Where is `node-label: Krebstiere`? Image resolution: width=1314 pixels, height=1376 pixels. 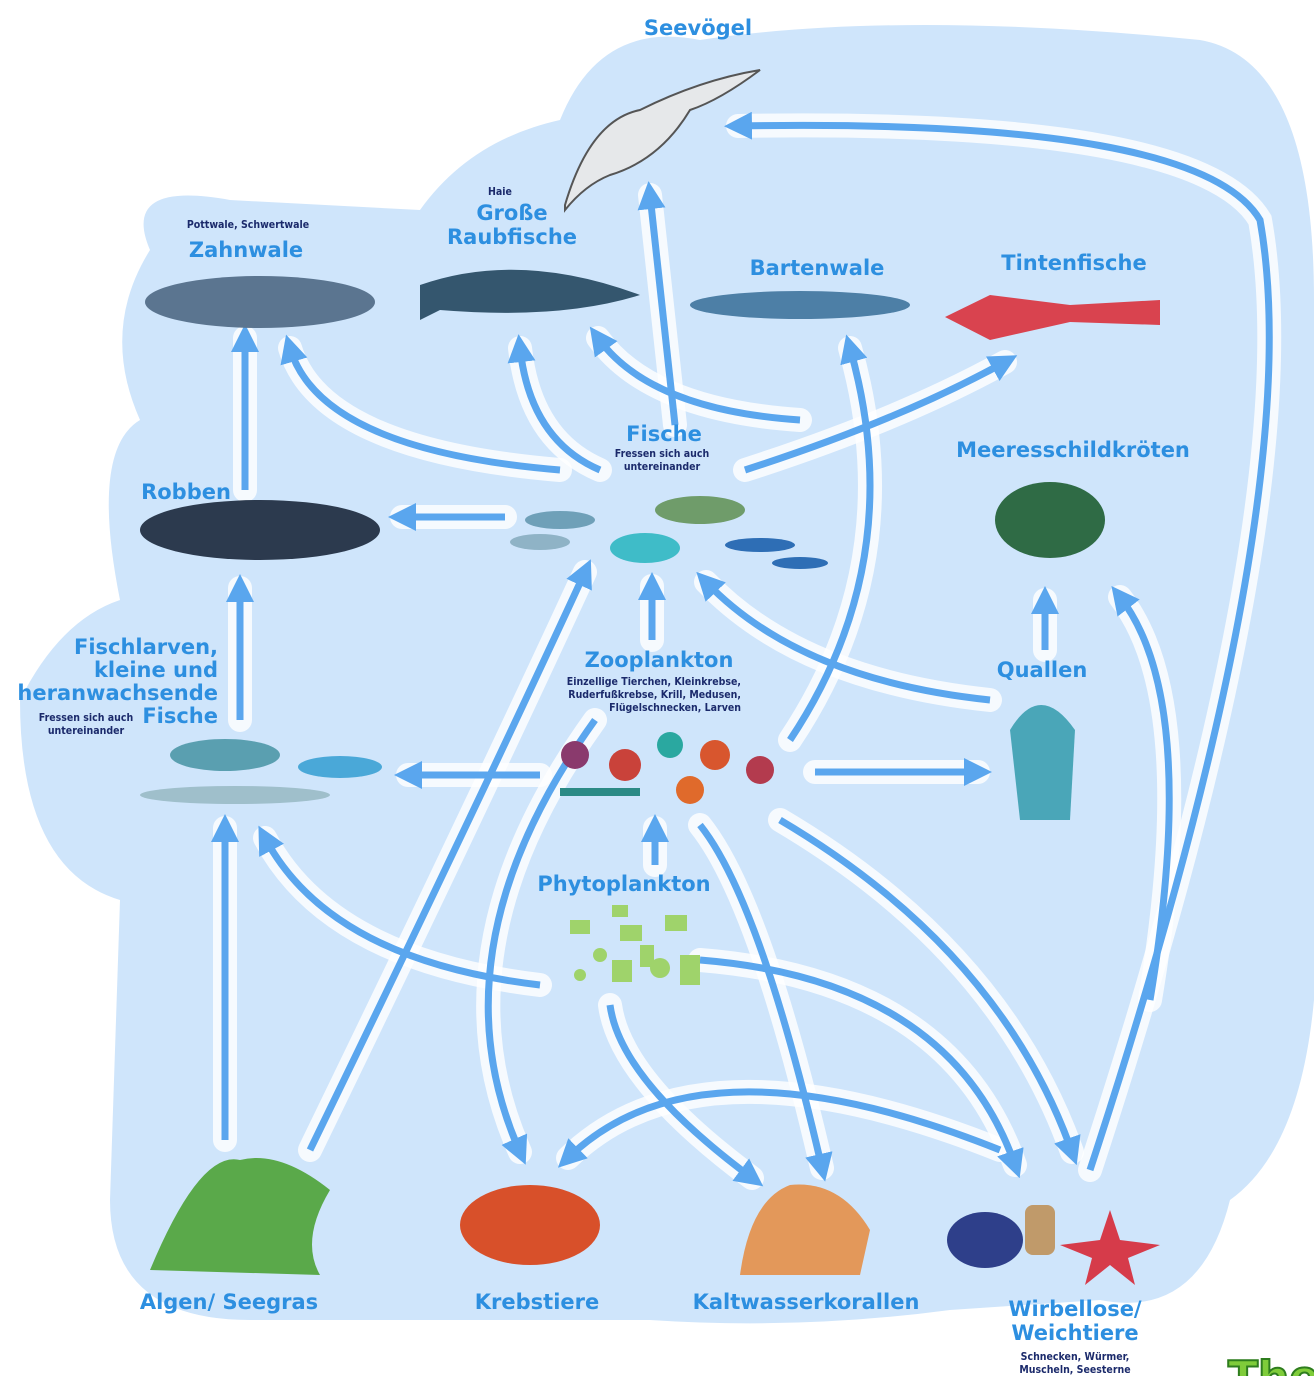
node-label: Krebstiere is located at coordinates (537, 1302).